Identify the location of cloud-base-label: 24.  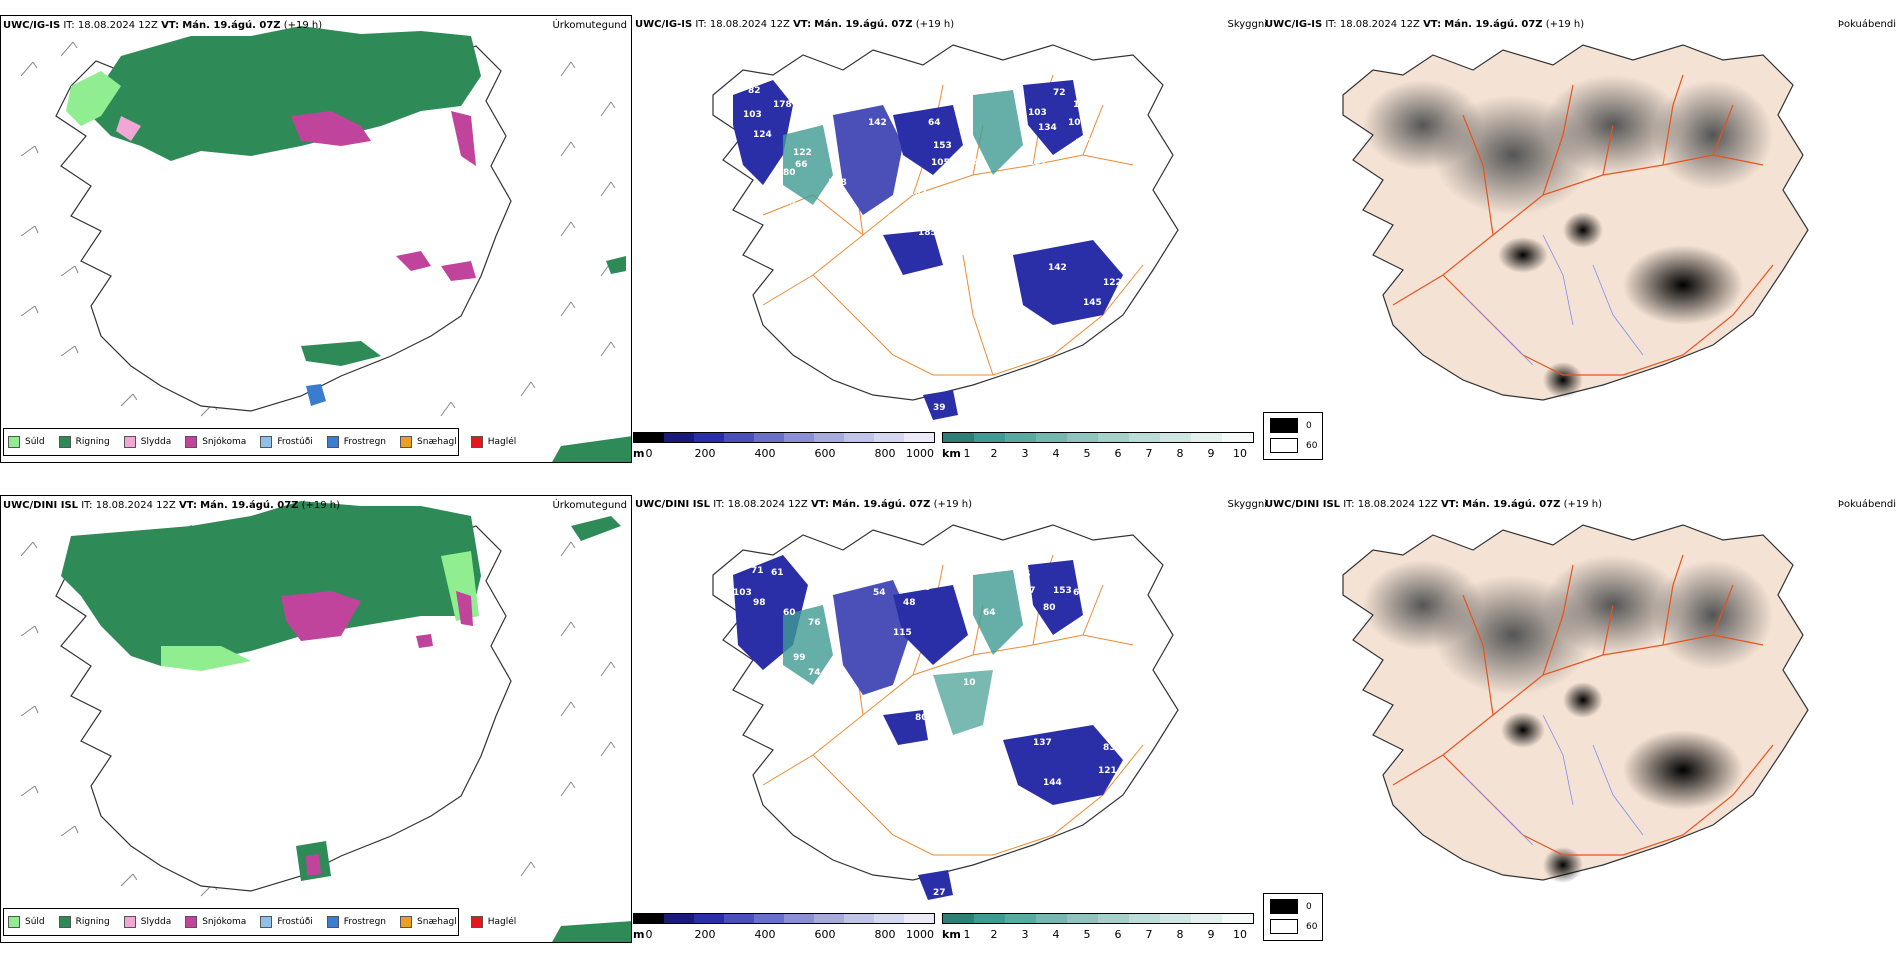
(889, 753).